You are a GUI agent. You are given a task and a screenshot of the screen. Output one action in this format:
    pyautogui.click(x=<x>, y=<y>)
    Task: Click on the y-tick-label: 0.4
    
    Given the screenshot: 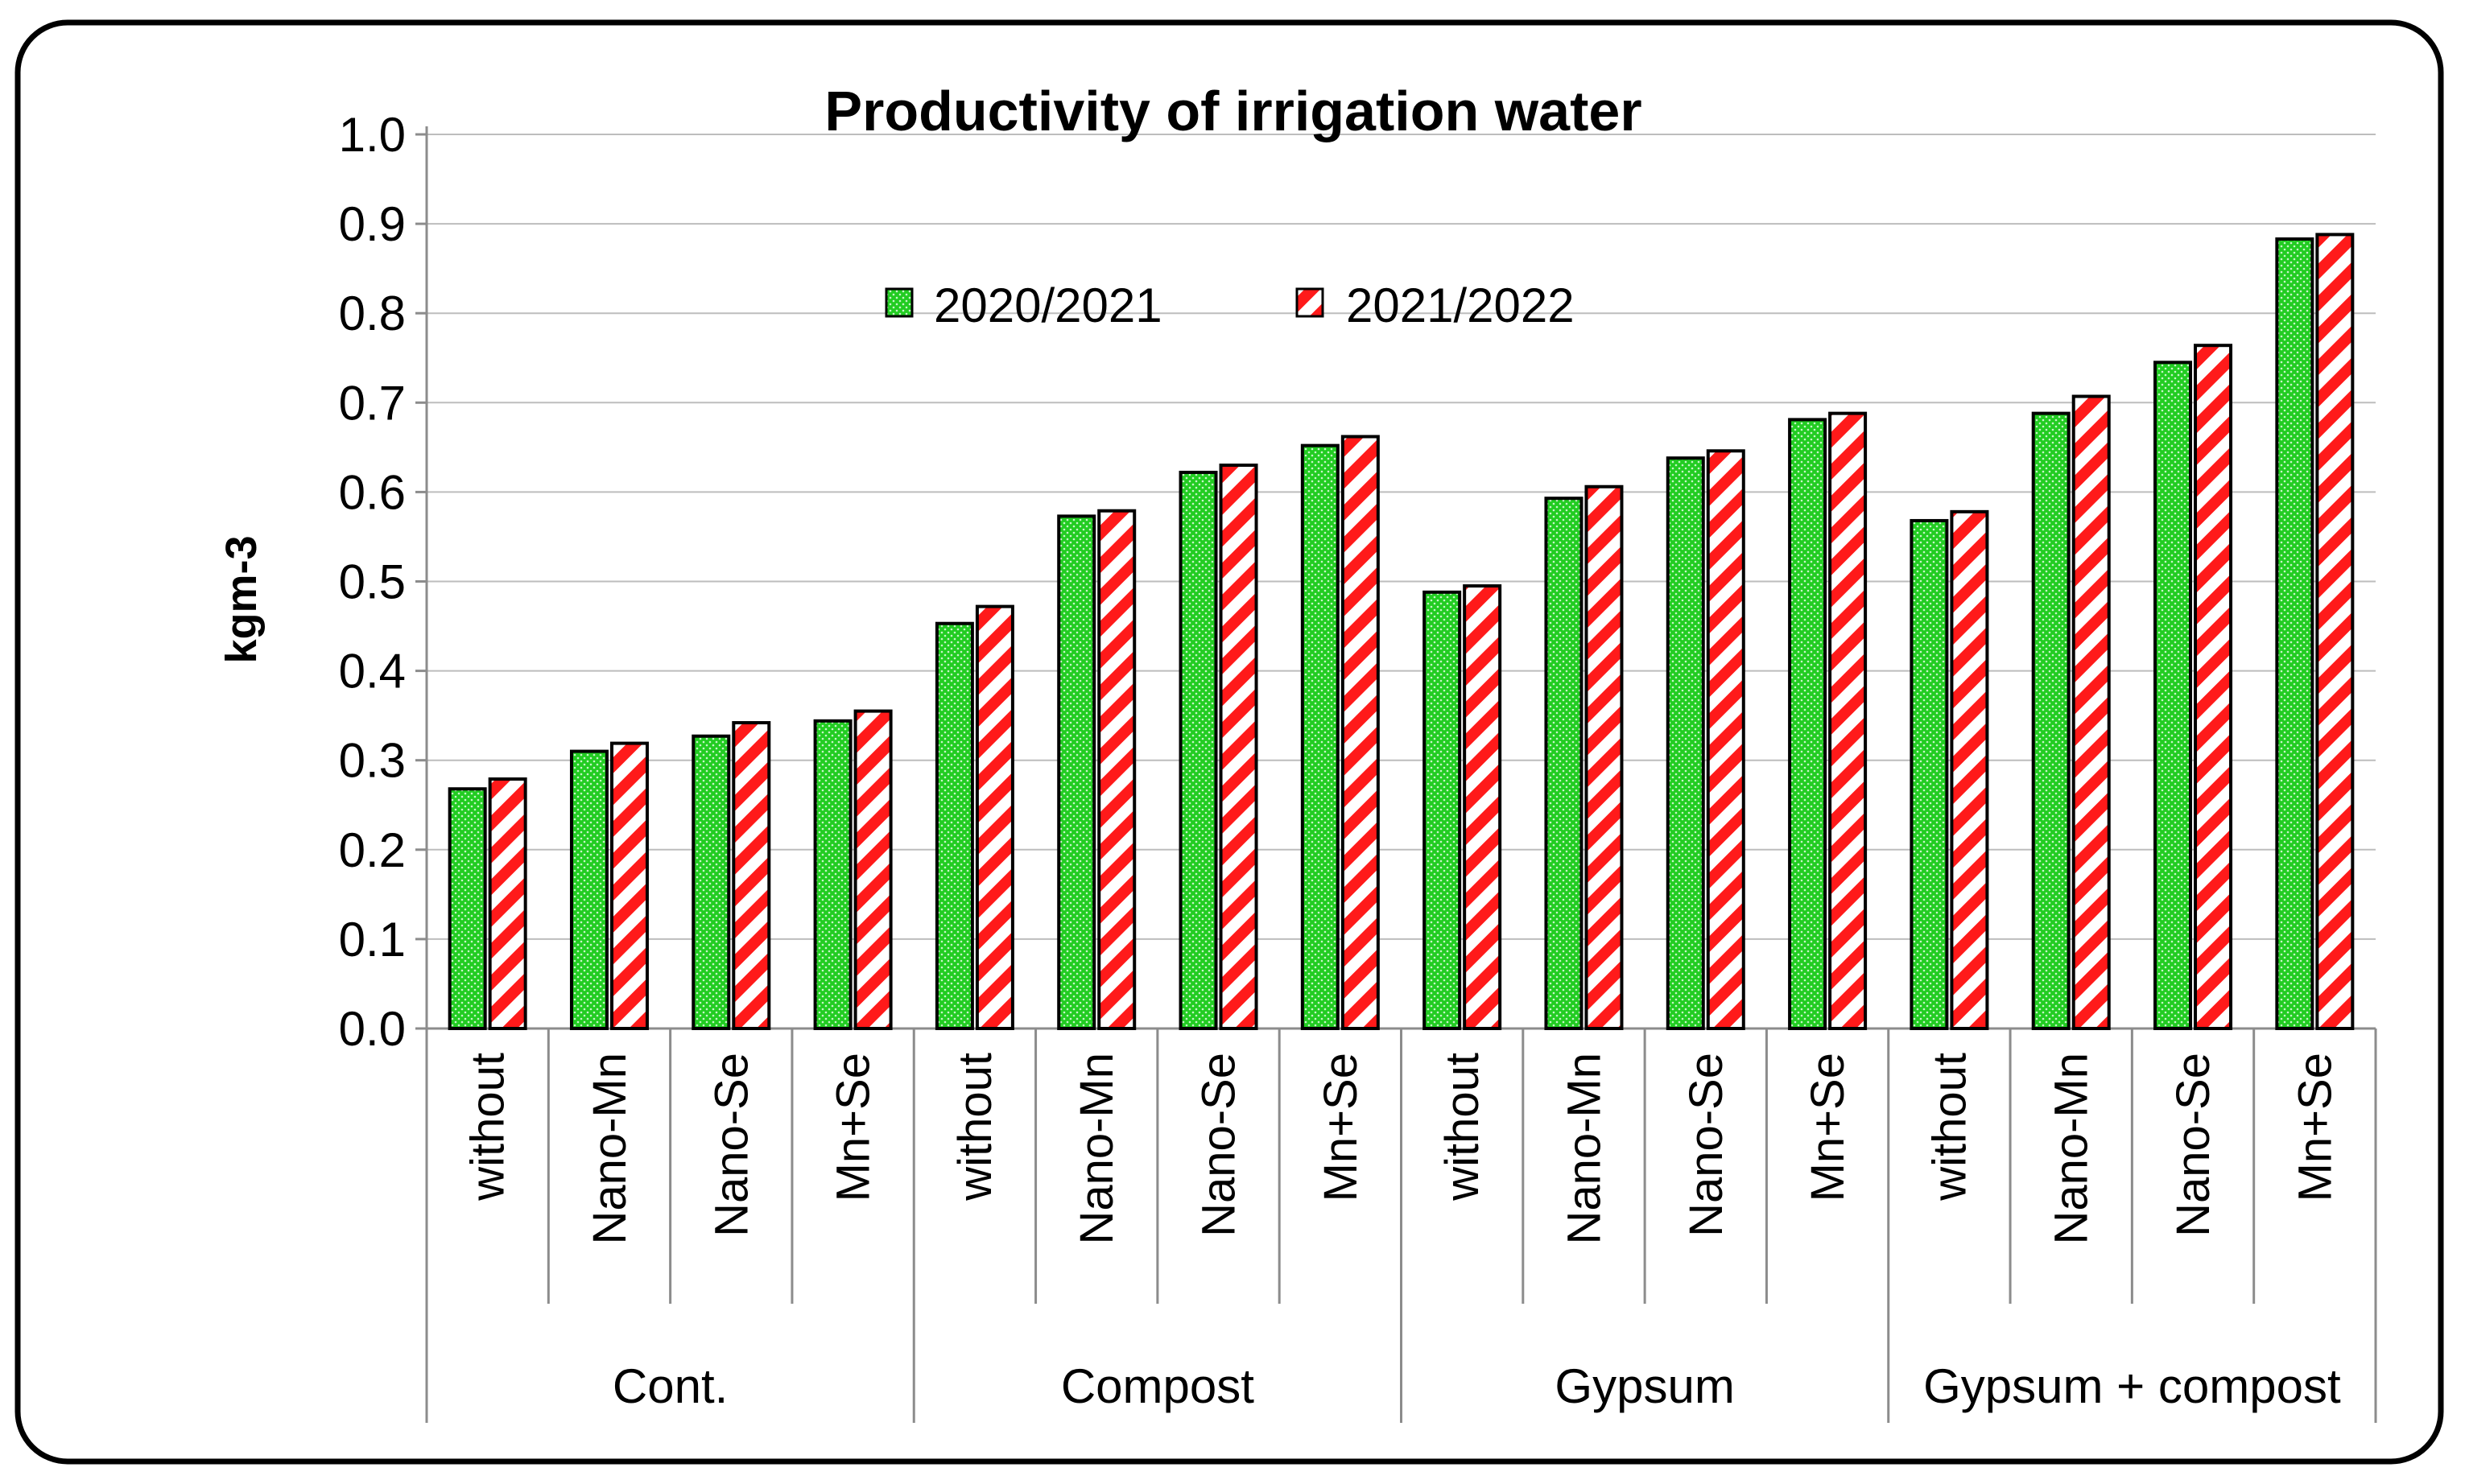 What is the action you would take?
    pyautogui.click(x=373, y=672)
    